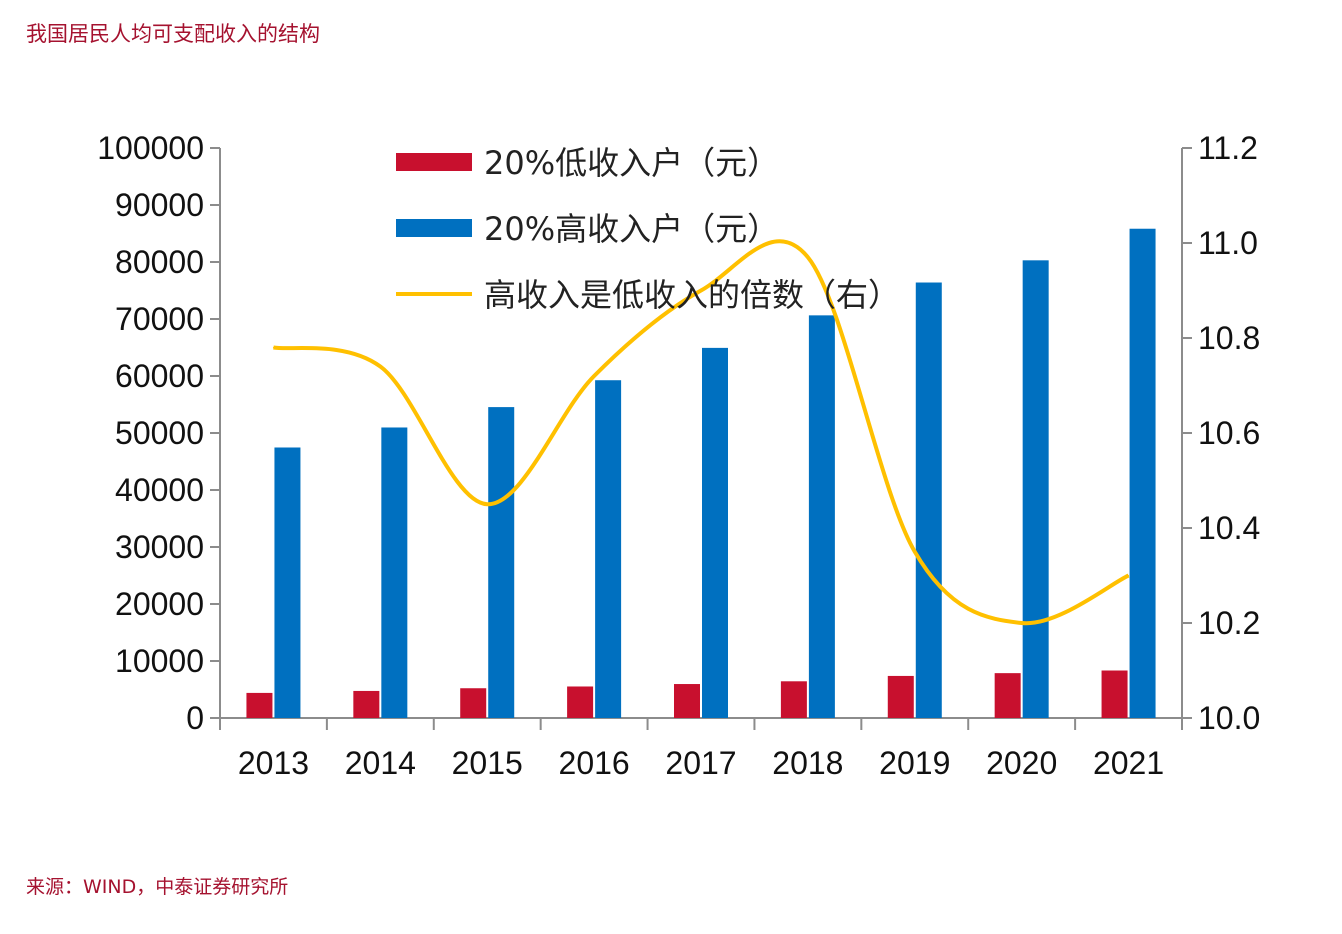  I want to click on x-tick-label: 2015, so click(487, 763).